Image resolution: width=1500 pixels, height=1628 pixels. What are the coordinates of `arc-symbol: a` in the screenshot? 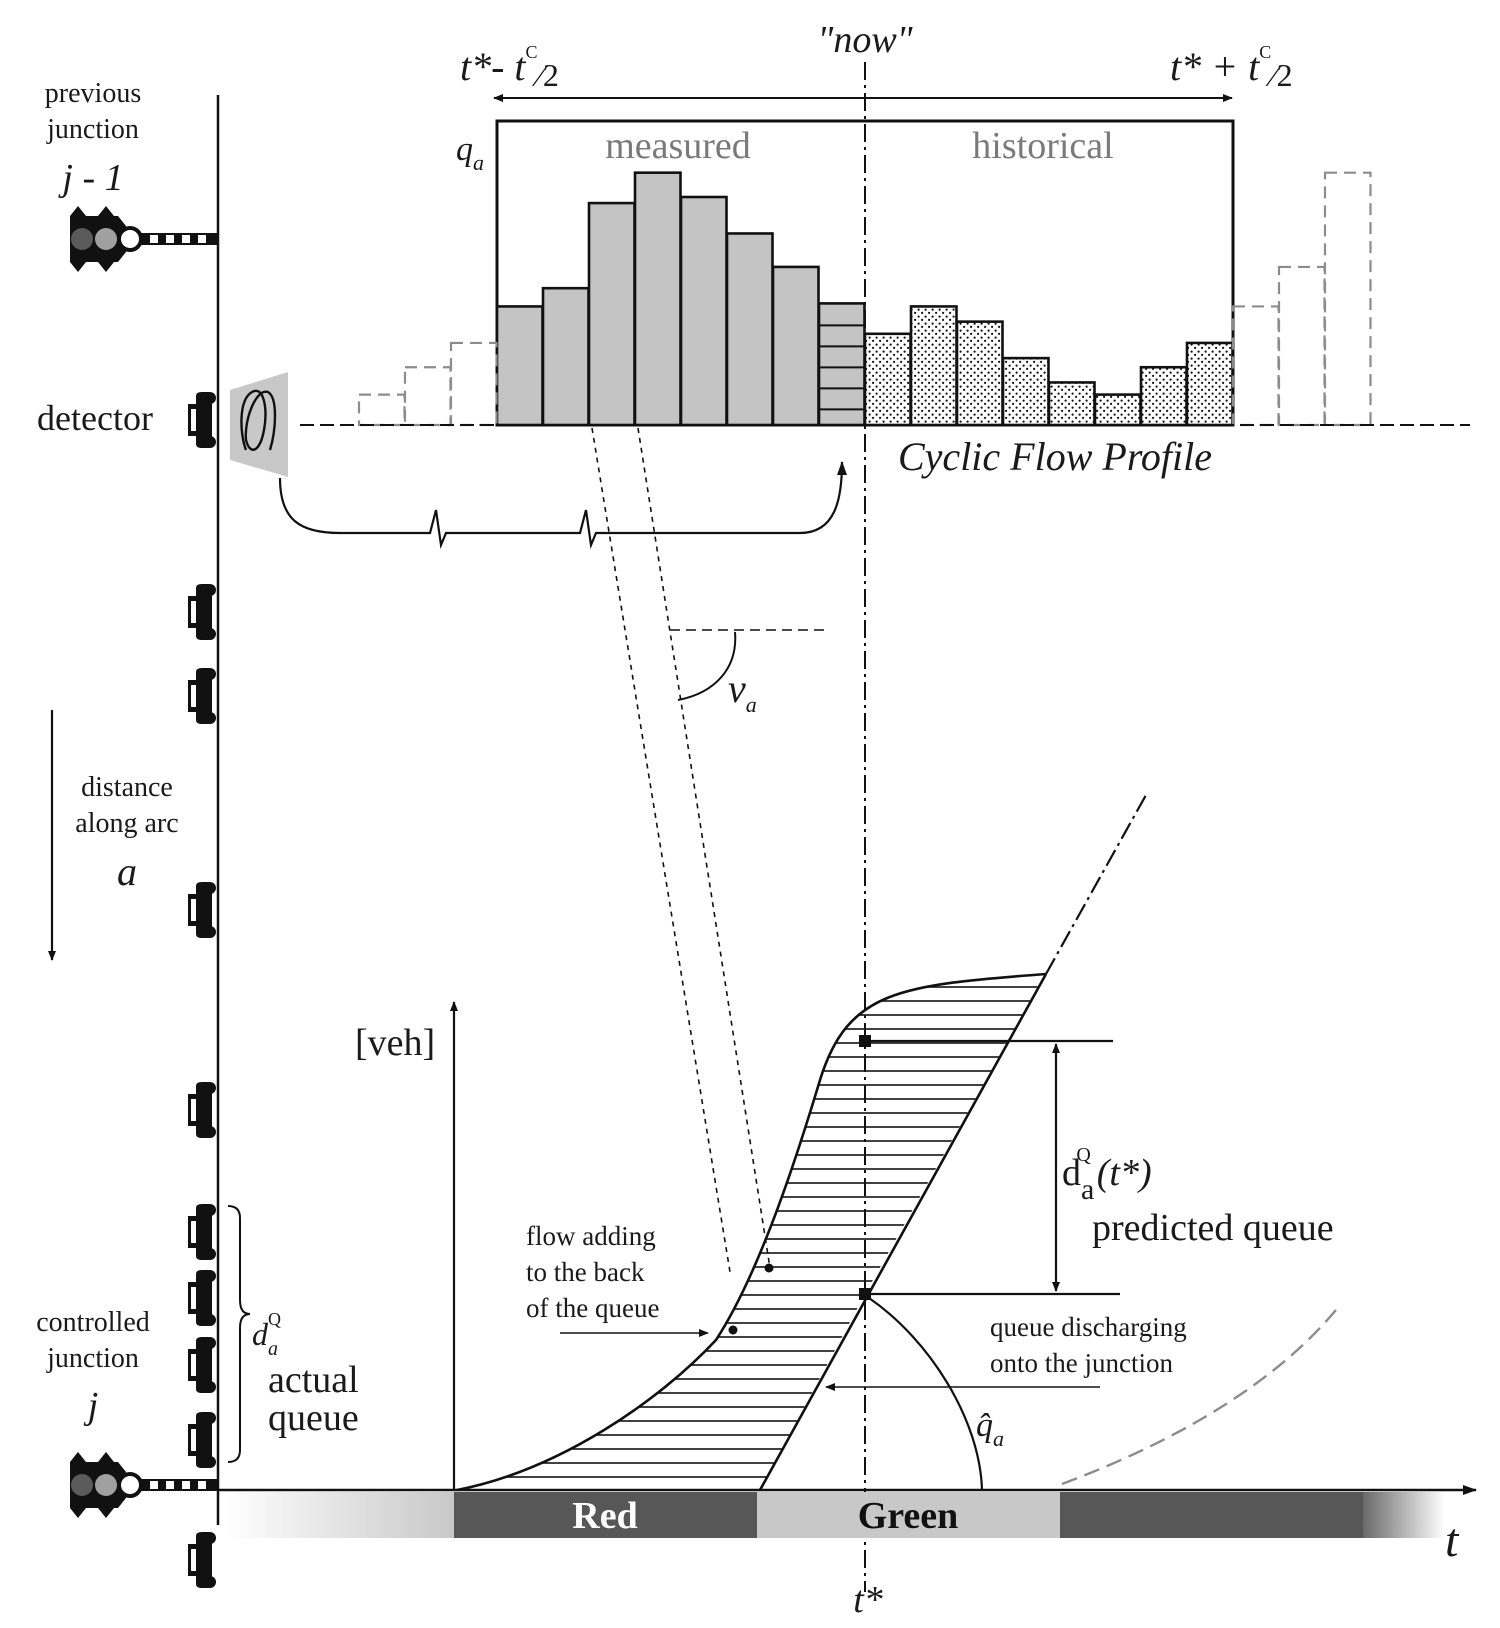 It's located at (127, 871).